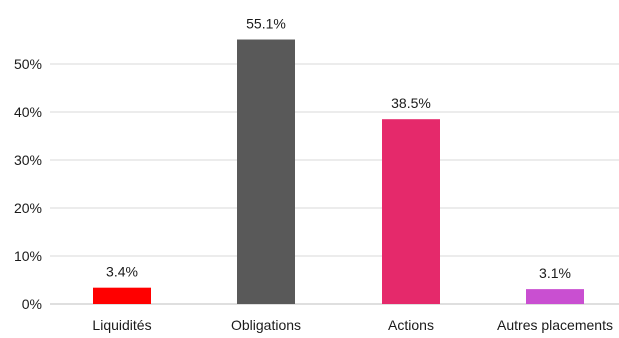 The width and height of the screenshot is (619, 338). I want to click on y-tick-label: 40%, so click(28, 112).